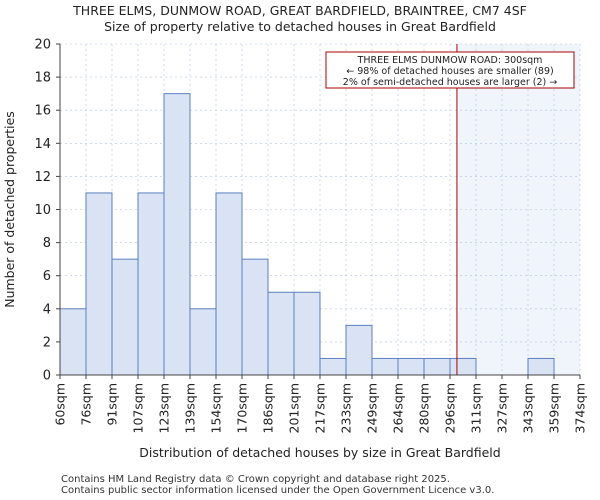 The height and width of the screenshot is (500, 600). I want to click on x-tick-label-12: 249sqm, so click(372, 408).